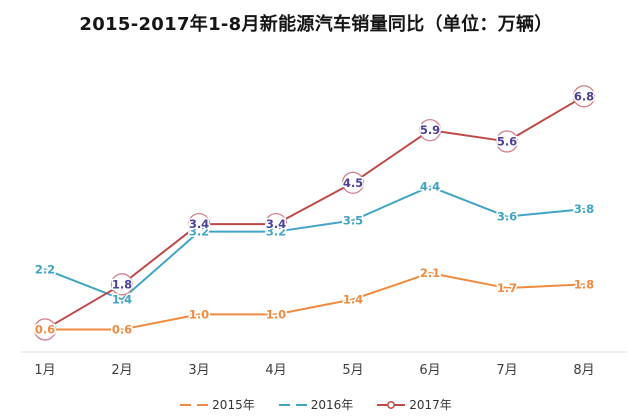 The image size is (632, 420). What do you see at coordinates (121, 370) in the screenshot?
I see `x-axis-tick-m2: 2月` at bounding box center [121, 370].